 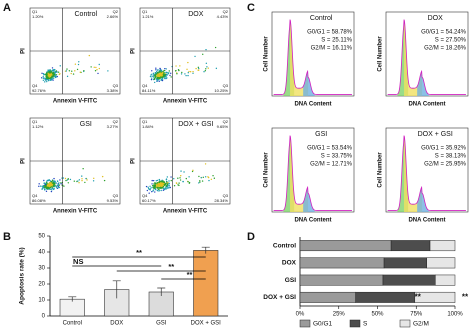 What do you see at coordinates (75, 212) in the screenshot?
I see `x-axis-label: Annexin V-FITC` at bounding box center [75, 212].